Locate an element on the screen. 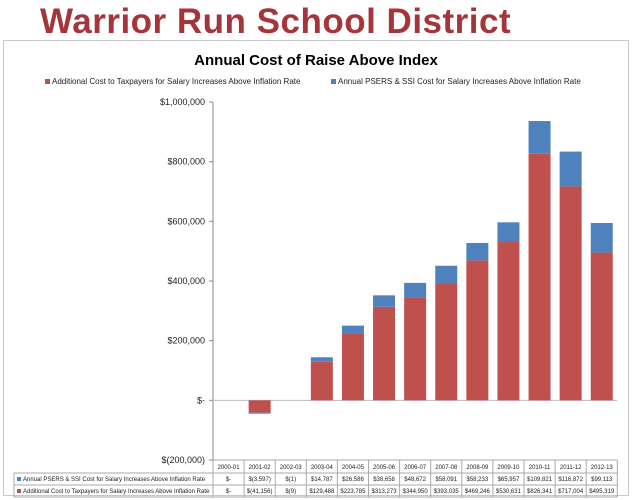 The height and width of the screenshot is (500, 632). table-cell: $(9) is located at coordinates (290, 492).